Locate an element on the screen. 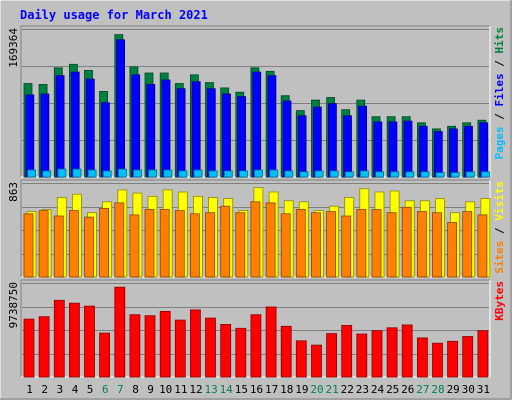 This screenshot has height=405, width=512. panel-requests-legend: Pages / Files / Hits is located at coordinates (499, 93).